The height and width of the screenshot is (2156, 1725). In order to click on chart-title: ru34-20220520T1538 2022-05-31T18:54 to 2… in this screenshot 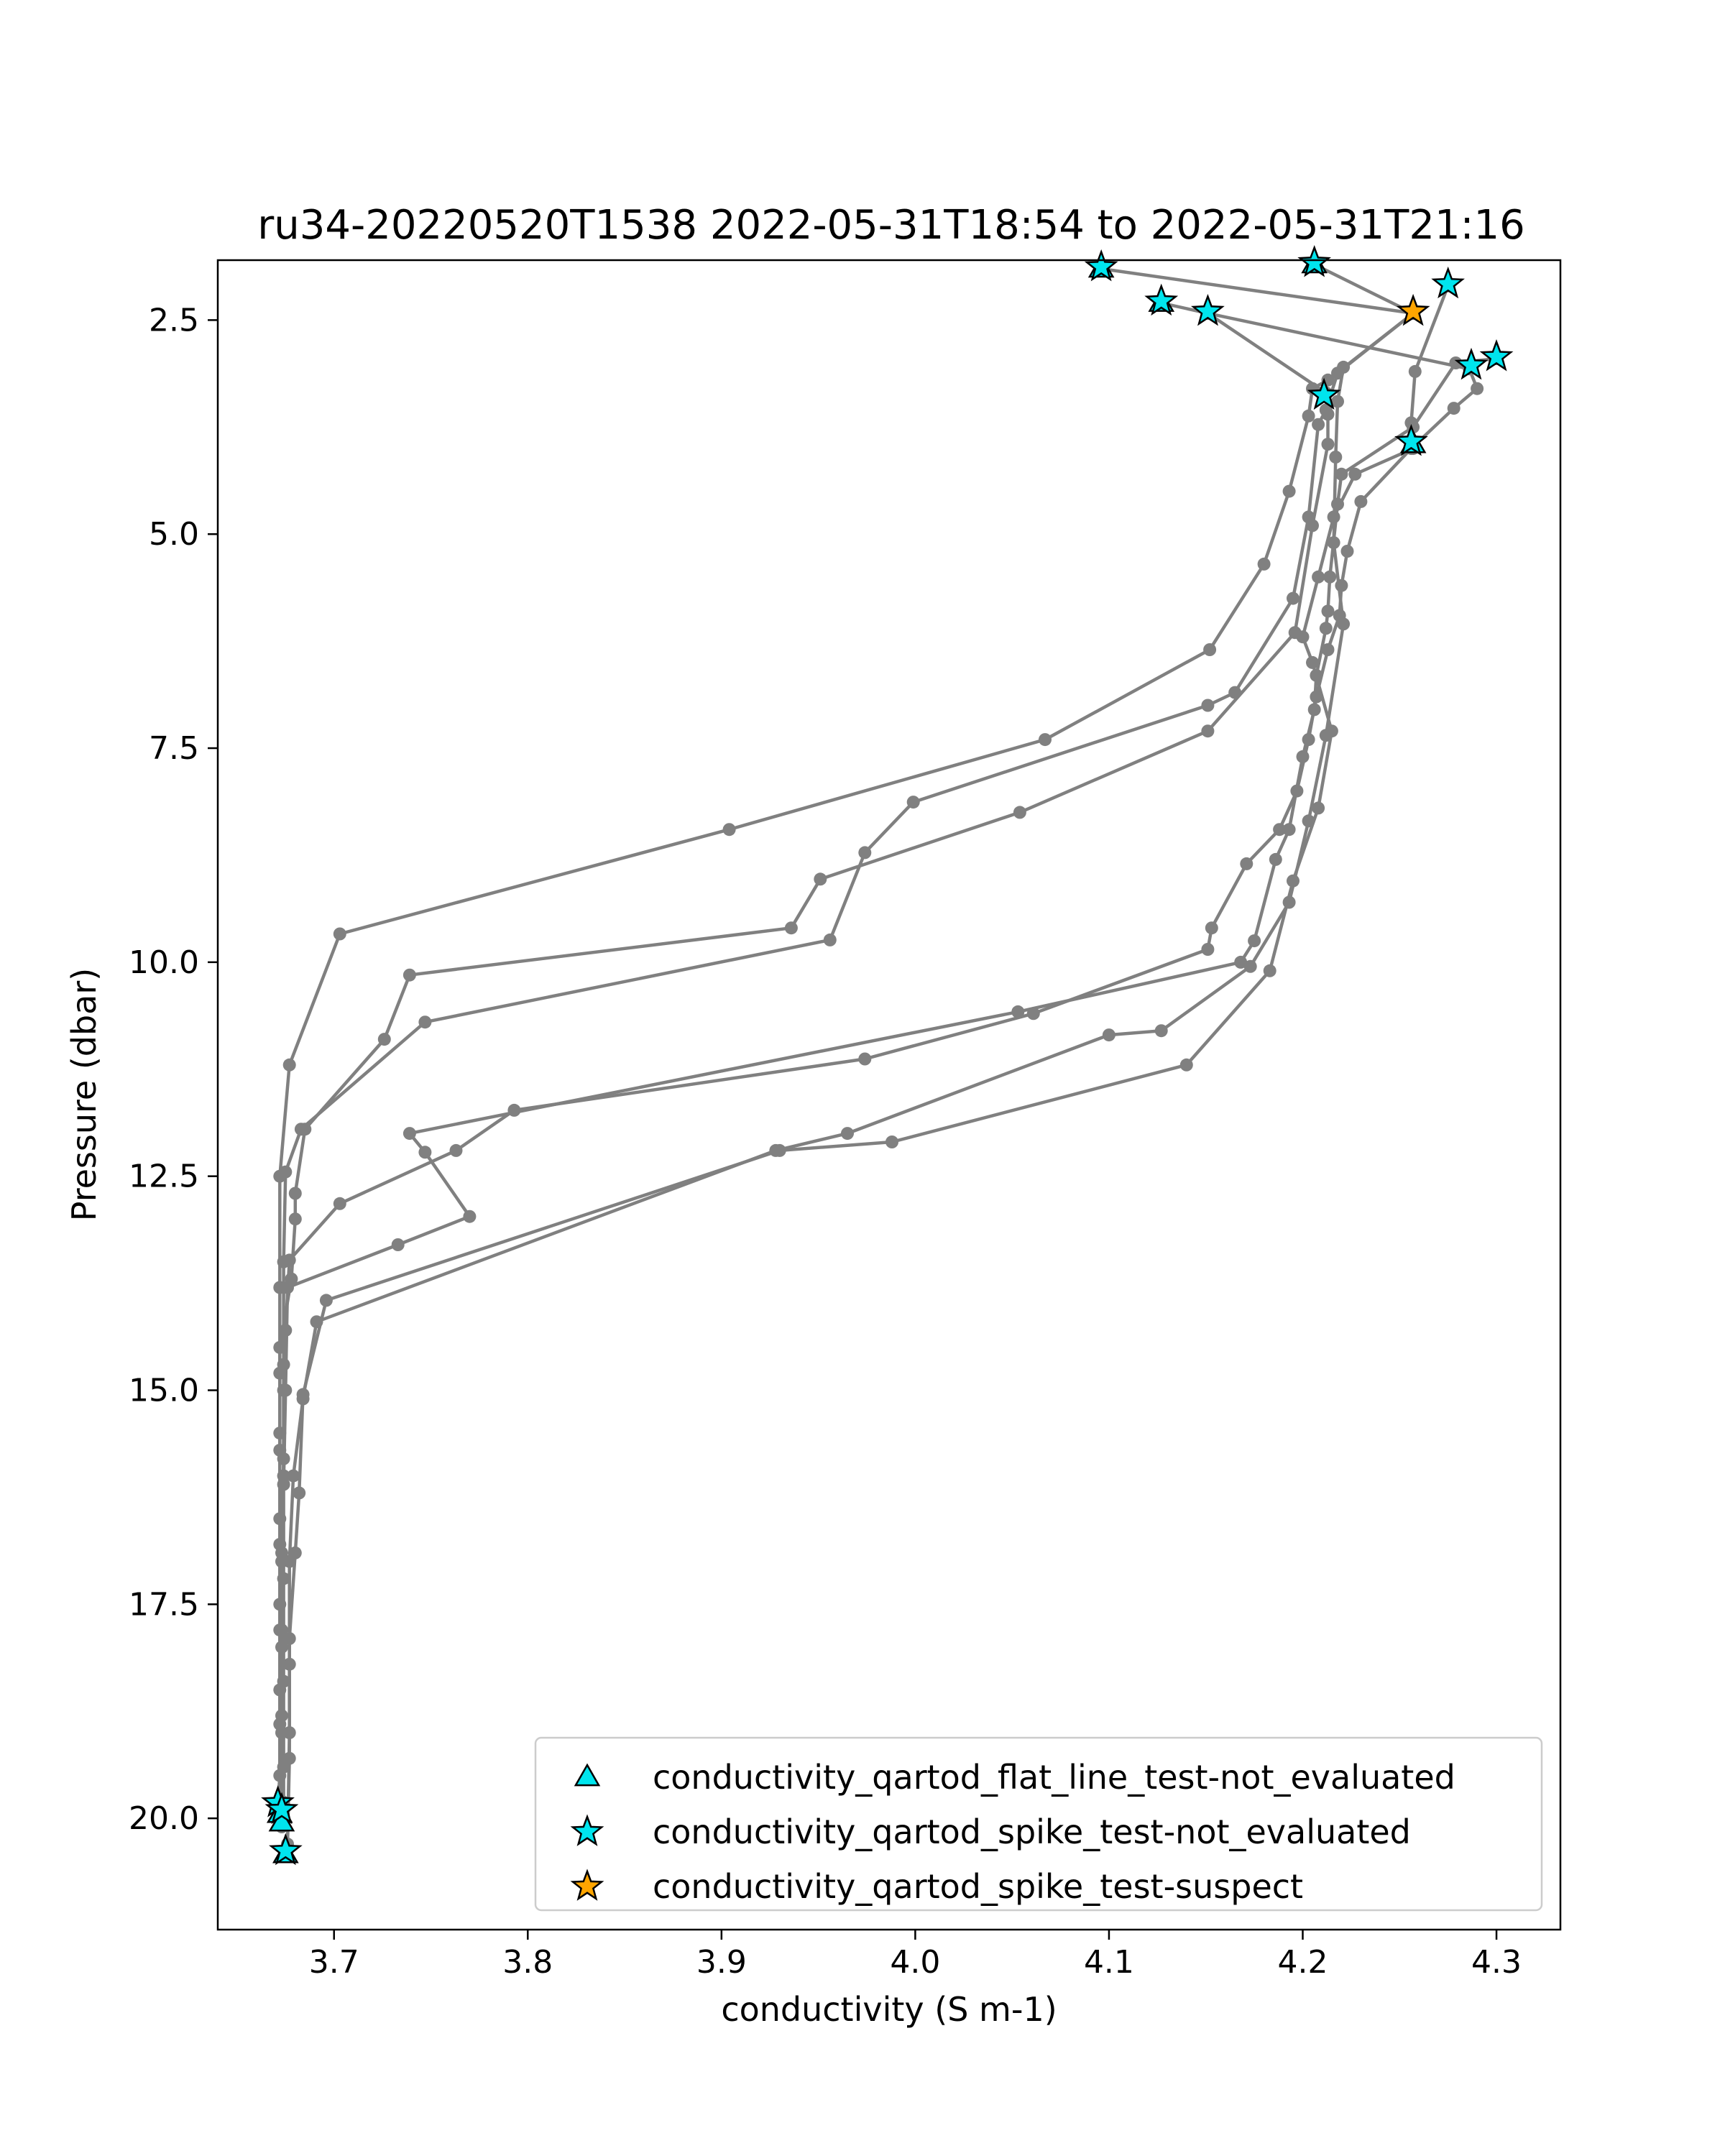, I will do `click(890, 225)`.